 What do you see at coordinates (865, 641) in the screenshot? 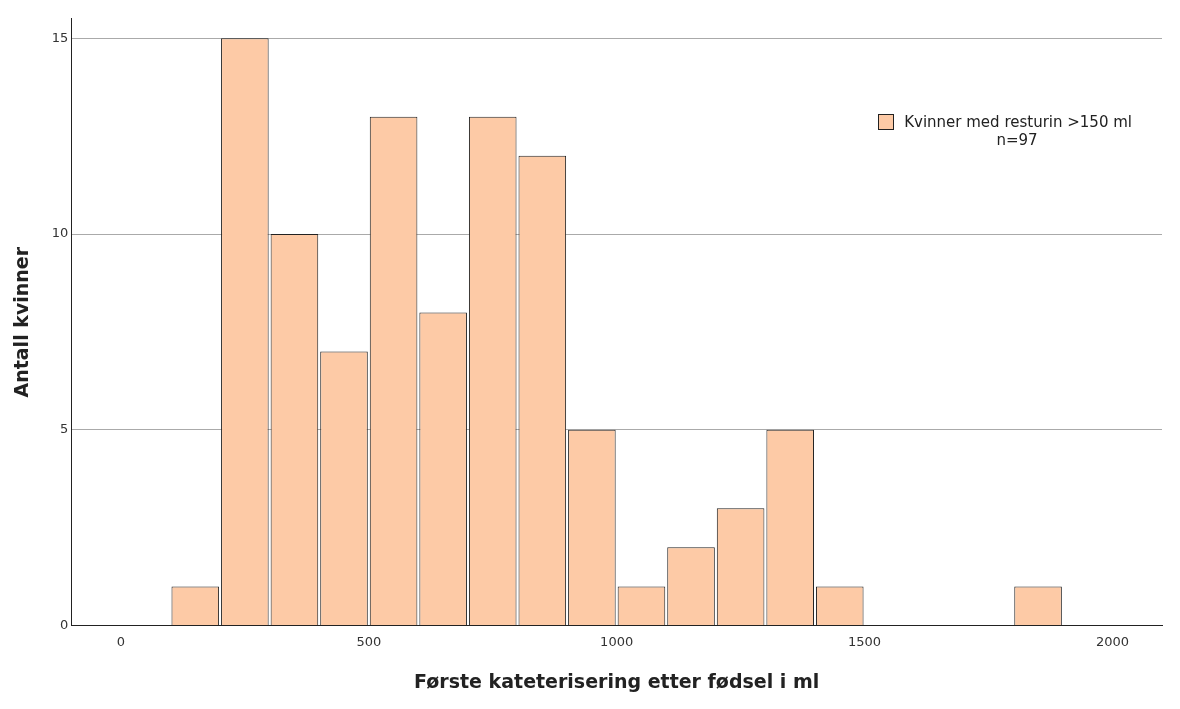
I see `x-tick-label: 1500` at bounding box center [865, 641].